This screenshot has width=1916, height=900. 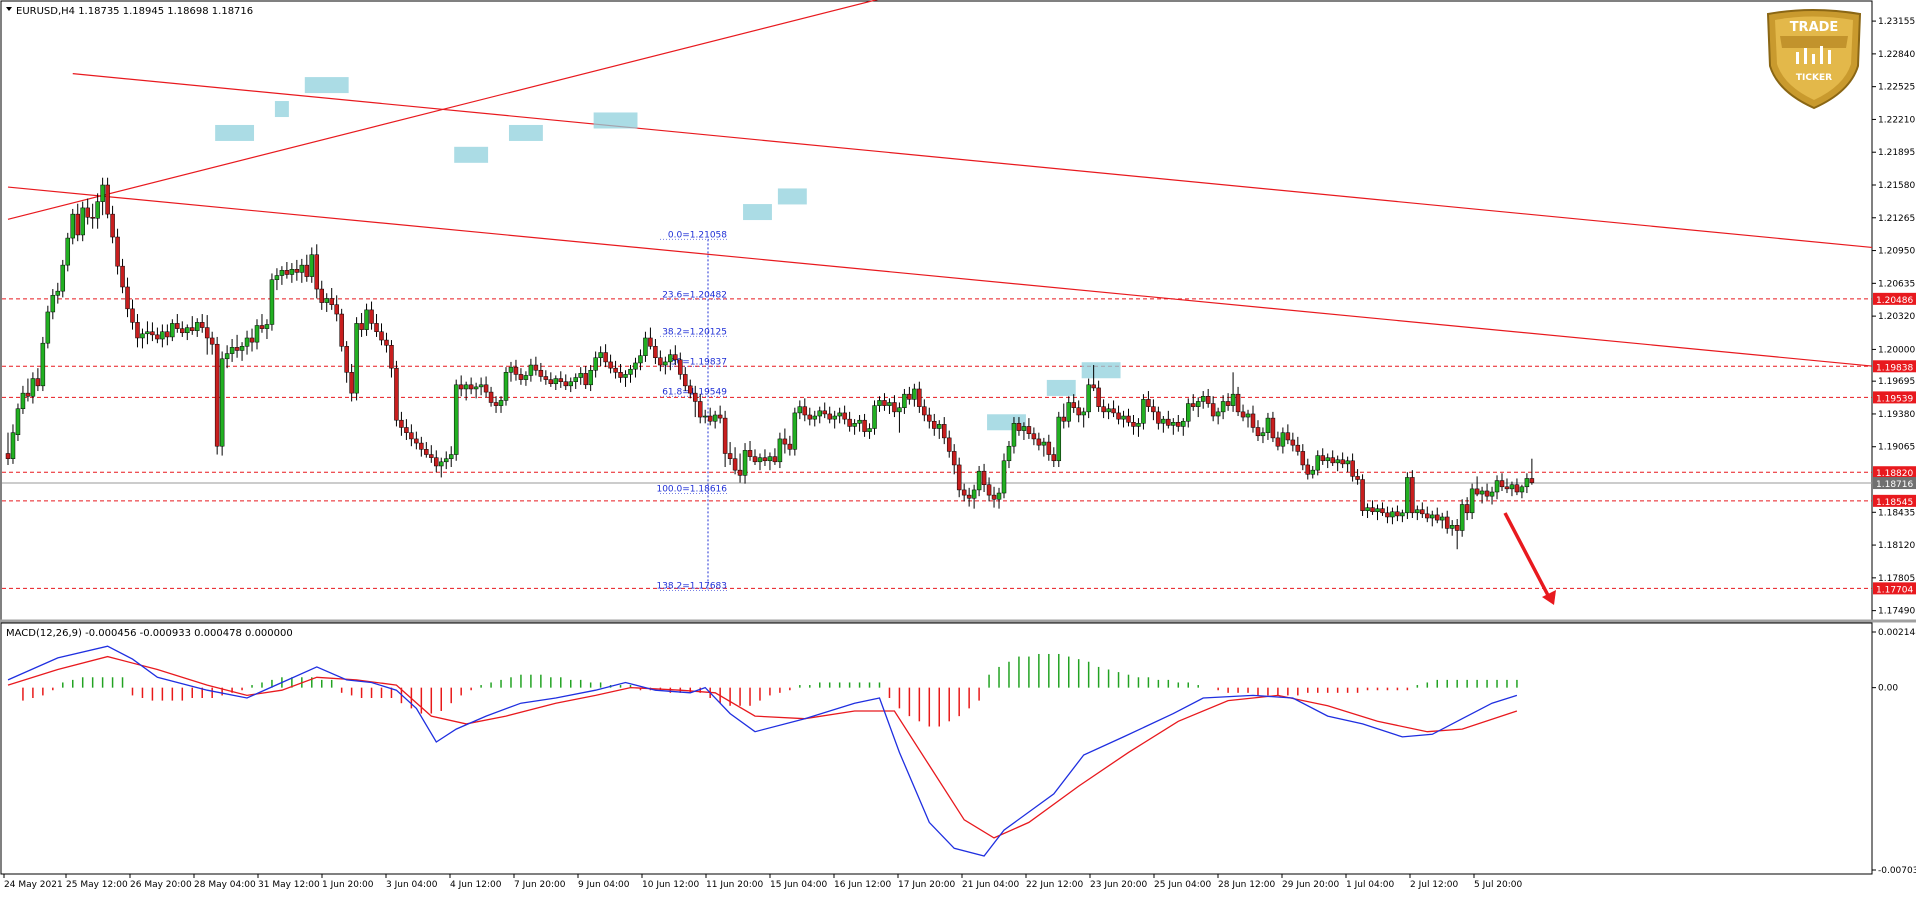 I want to click on price-tick-label: 1.20320, so click(x=1896, y=317).